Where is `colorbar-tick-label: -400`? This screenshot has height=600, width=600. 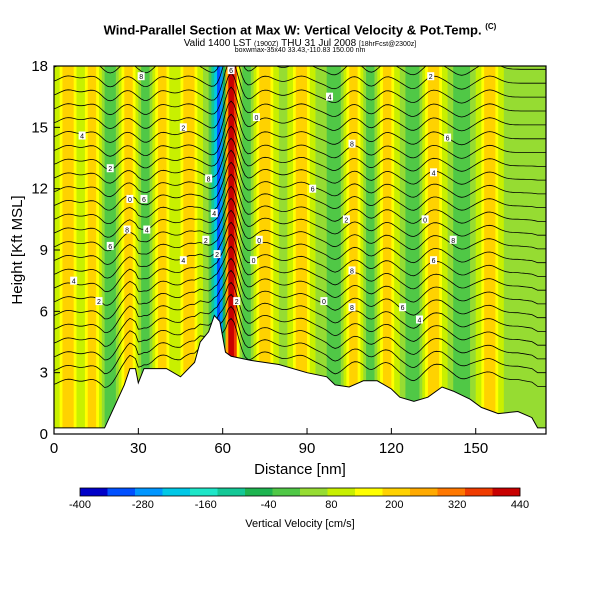
colorbar-tick-label: -400 is located at coordinates (80, 505).